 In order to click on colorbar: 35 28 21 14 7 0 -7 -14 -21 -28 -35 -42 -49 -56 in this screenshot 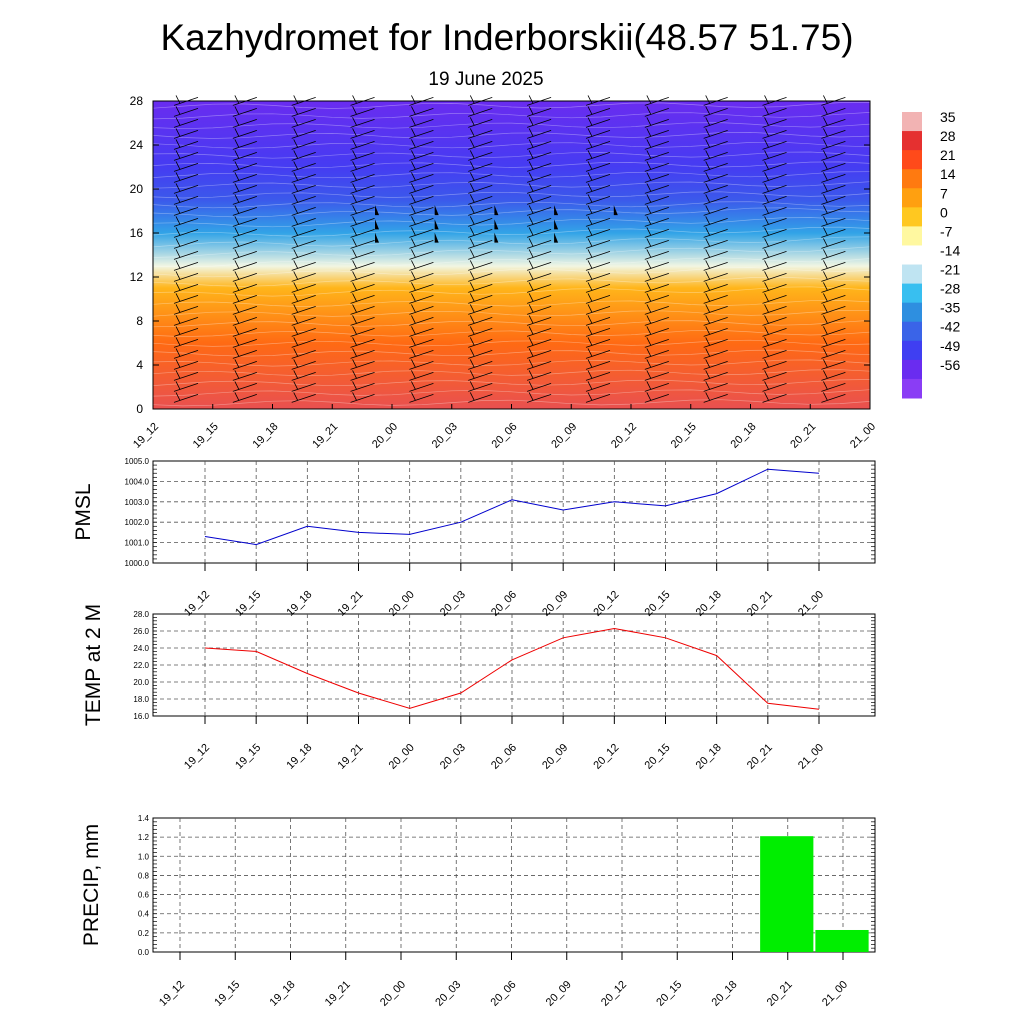, I will do `click(931, 254)`.